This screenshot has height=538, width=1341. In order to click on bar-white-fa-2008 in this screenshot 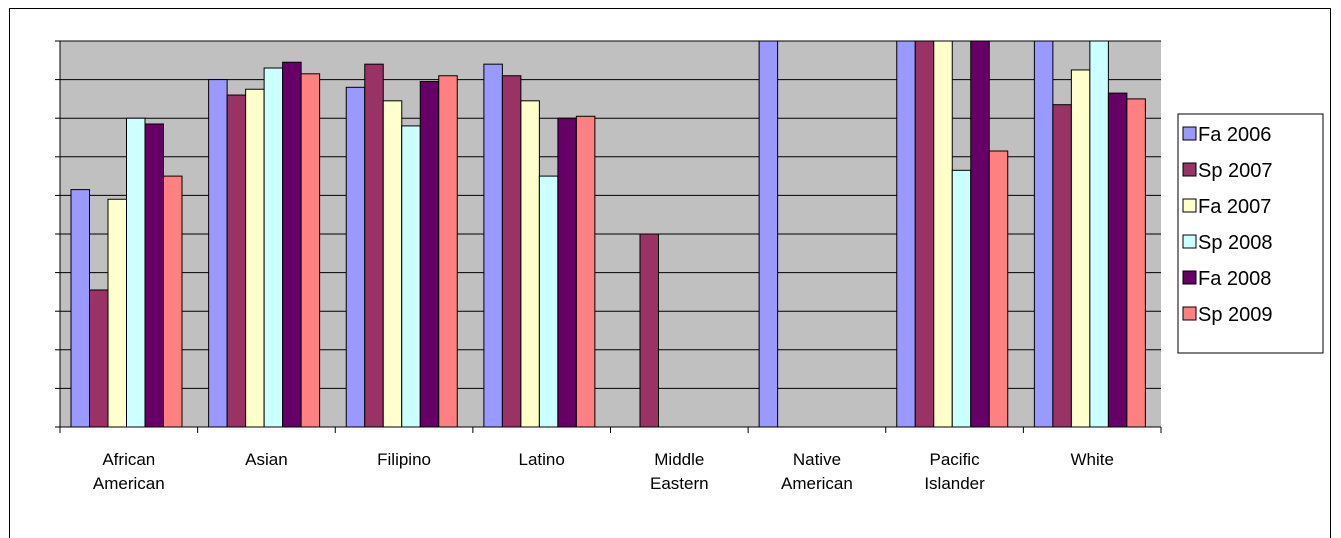, I will do `click(1117, 260)`.